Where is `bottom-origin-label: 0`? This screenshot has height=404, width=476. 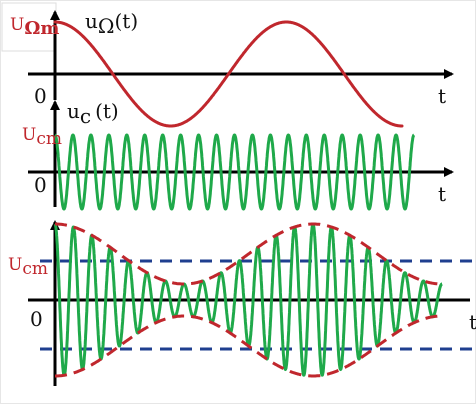
bottom-origin-label: 0 is located at coordinates (36, 319).